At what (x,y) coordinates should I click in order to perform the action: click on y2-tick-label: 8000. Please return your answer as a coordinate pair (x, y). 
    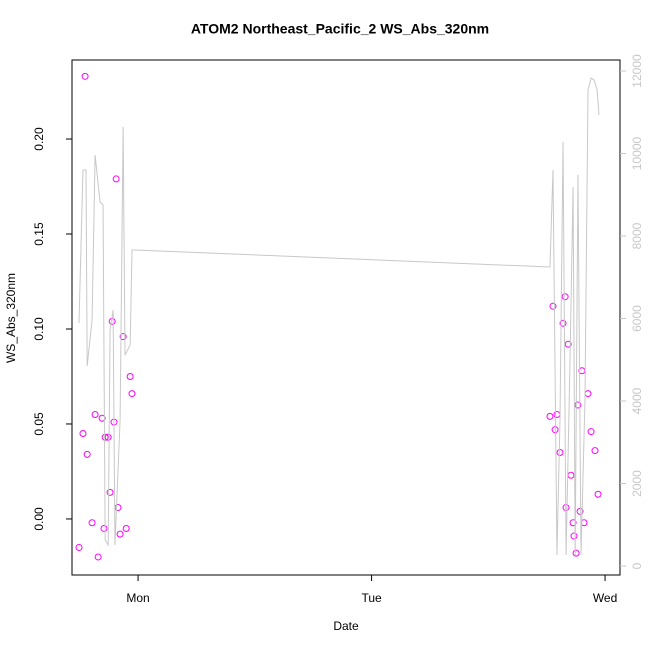
    Looking at the image, I should click on (637, 235).